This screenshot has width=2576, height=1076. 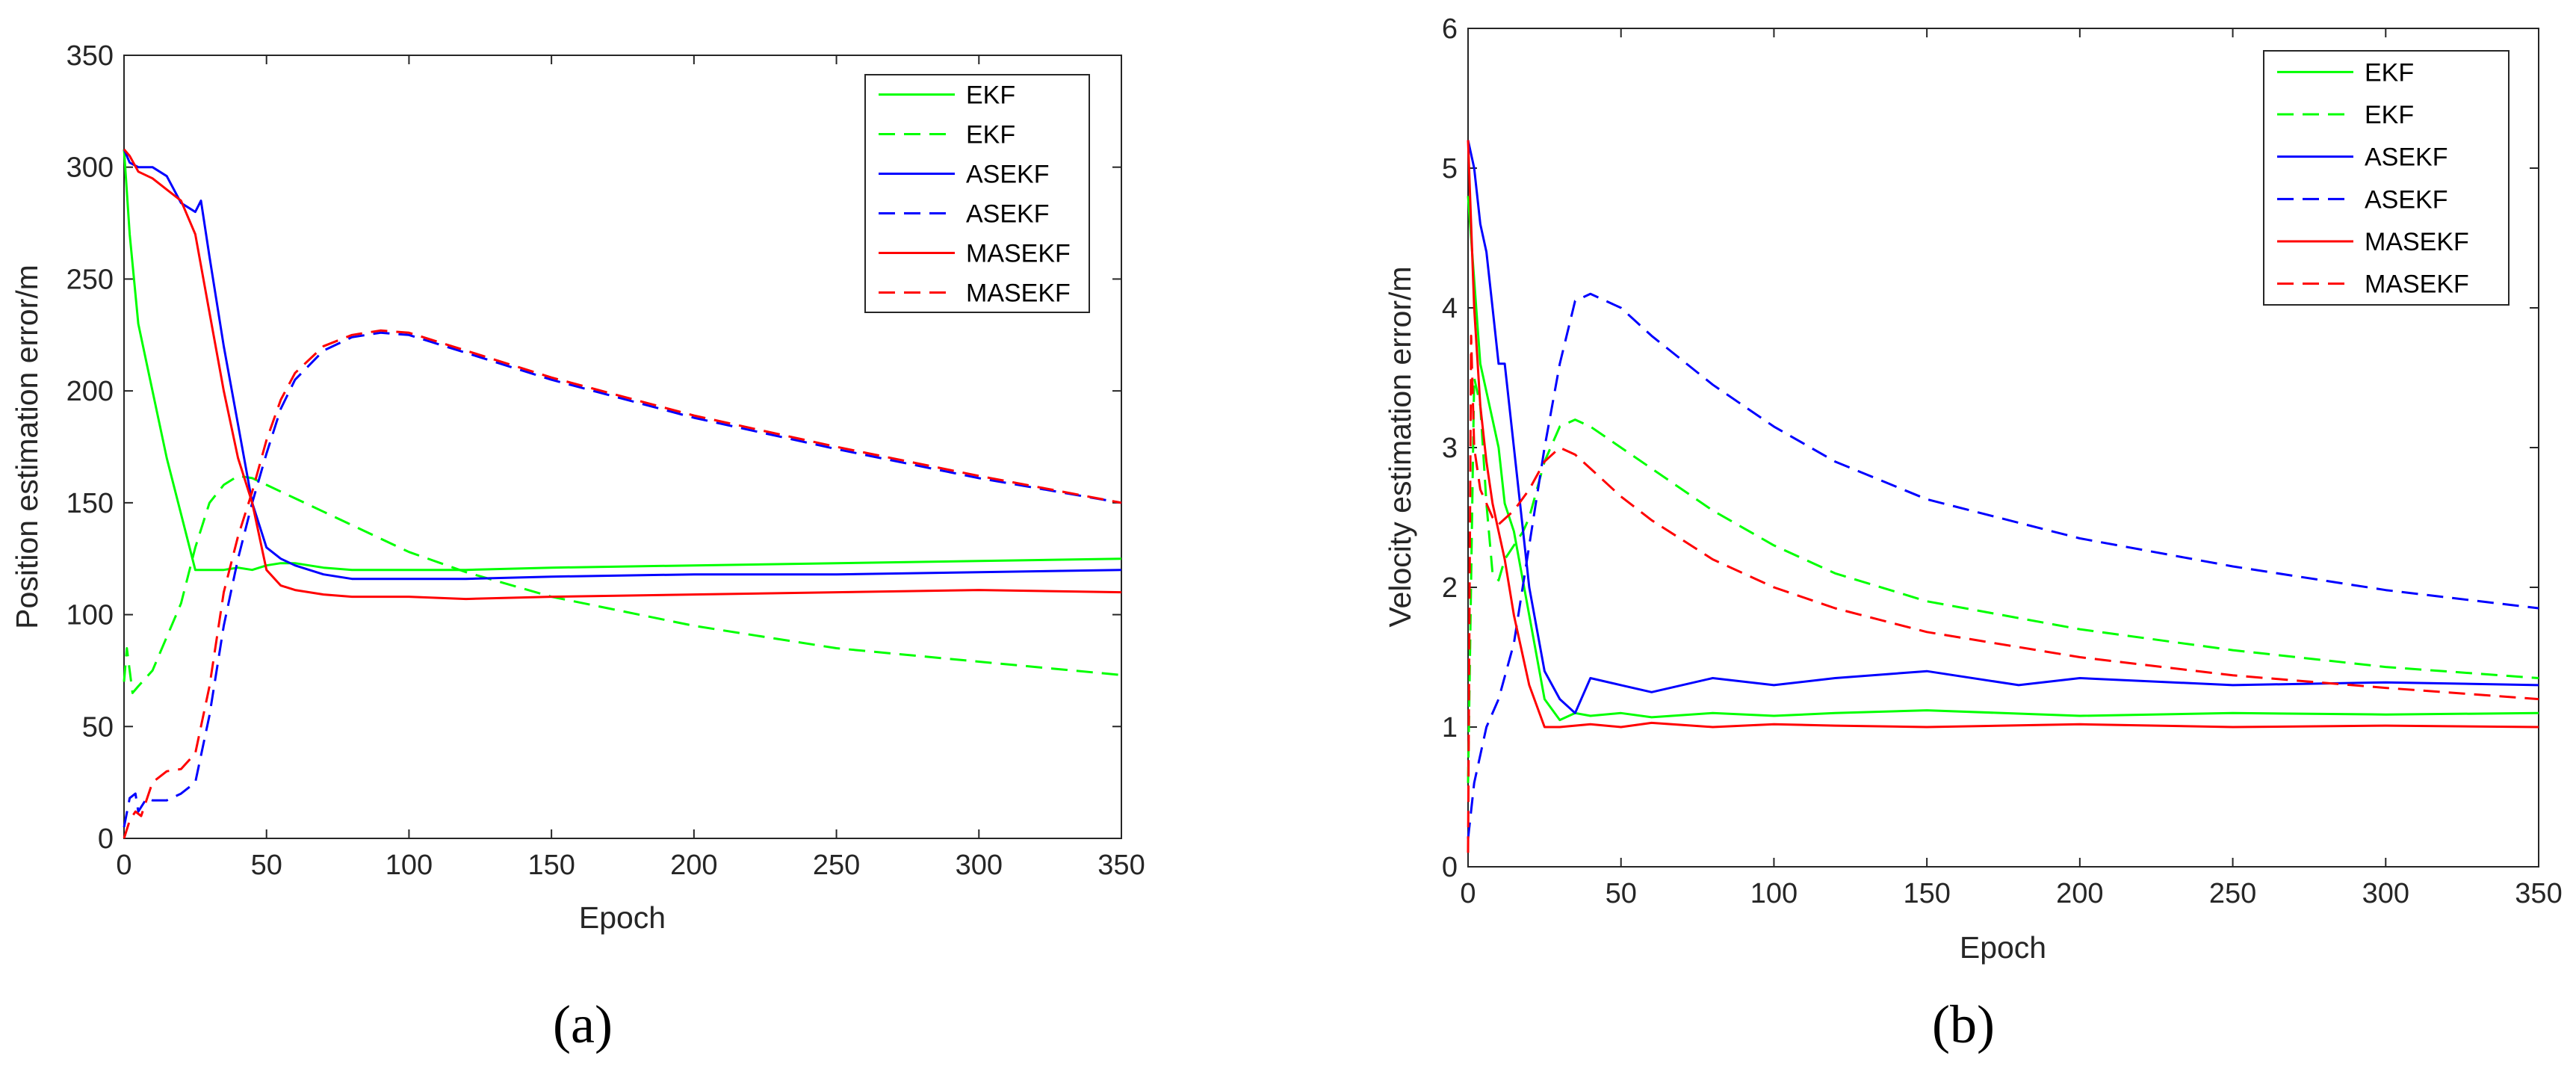 I want to click on y-tick-label: 3, so click(x=1450, y=448).